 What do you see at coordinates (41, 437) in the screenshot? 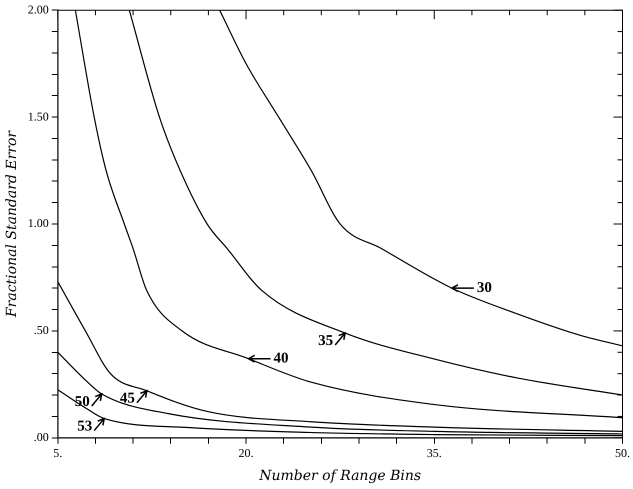
I see `y-tick-label: .00` at bounding box center [41, 437].